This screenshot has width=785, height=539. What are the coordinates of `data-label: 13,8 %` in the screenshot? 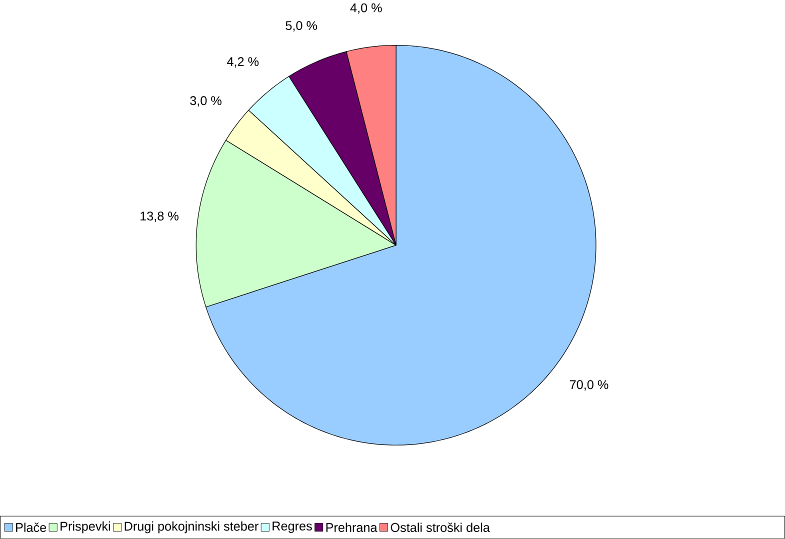 It's located at (159, 217).